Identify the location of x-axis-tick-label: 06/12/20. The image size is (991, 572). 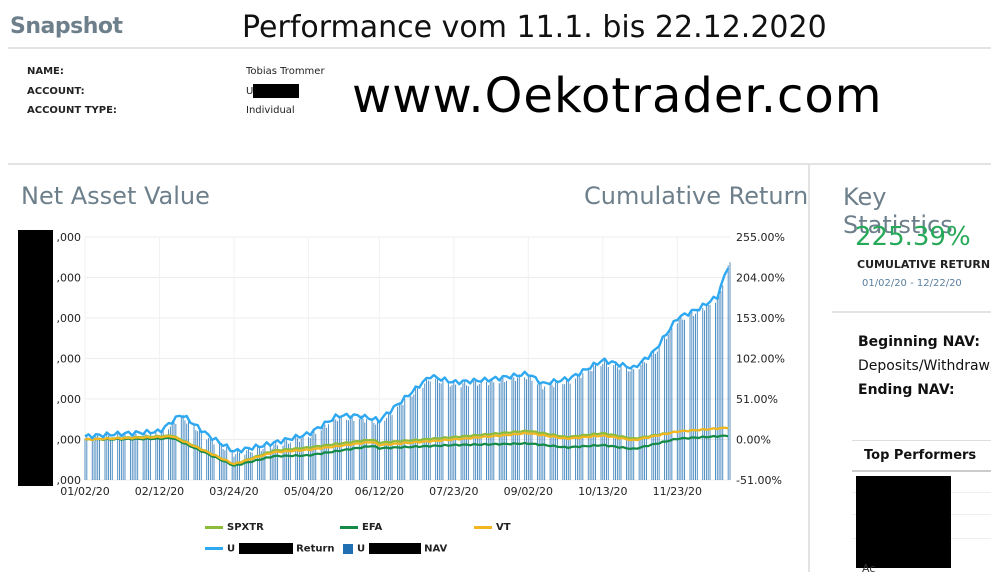
(379, 491).